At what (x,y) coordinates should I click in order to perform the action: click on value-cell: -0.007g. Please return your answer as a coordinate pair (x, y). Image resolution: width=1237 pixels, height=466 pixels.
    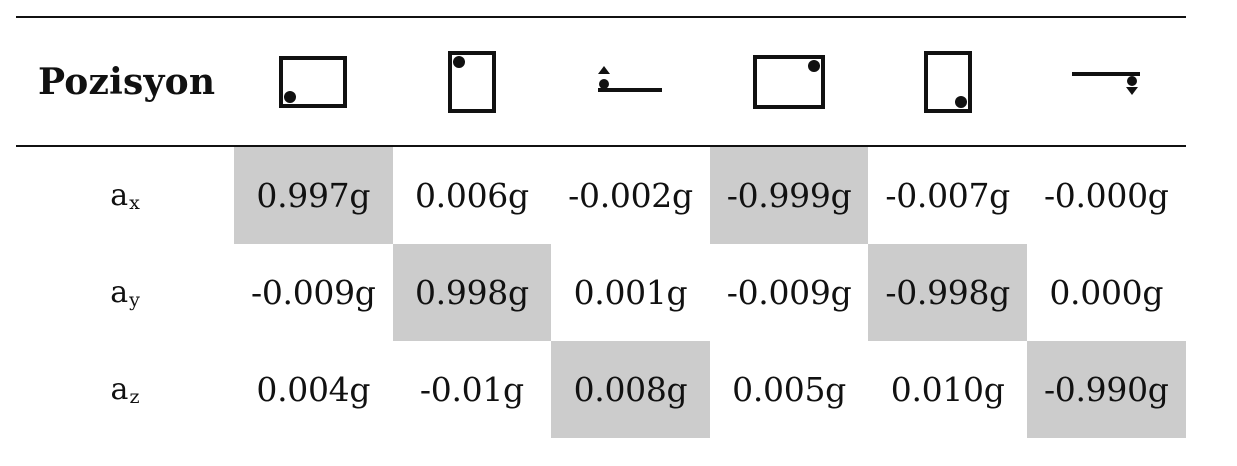
    Looking at the image, I should click on (947, 195).